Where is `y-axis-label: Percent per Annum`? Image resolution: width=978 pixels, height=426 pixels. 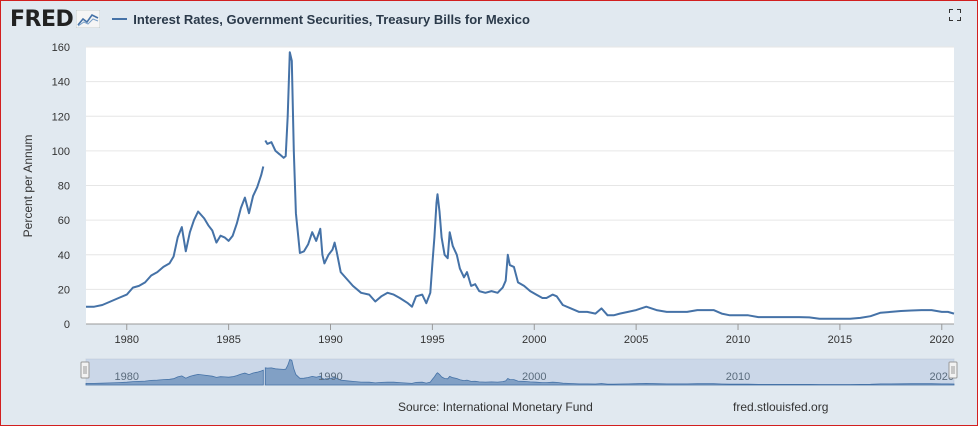
y-axis-label: Percent per Annum is located at coordinates (28, 186).